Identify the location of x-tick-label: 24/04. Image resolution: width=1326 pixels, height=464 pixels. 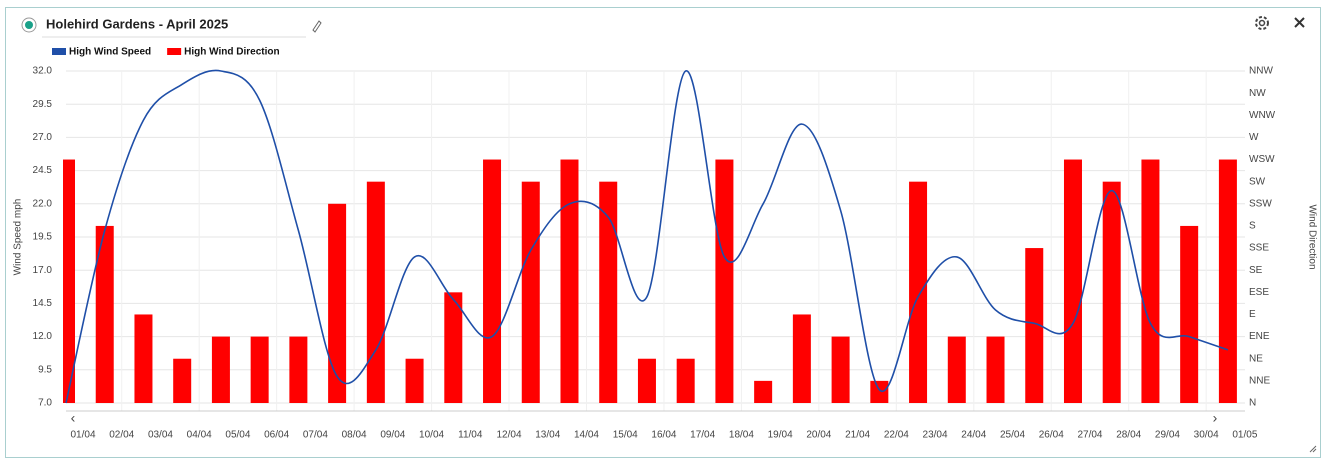
(973, 435).